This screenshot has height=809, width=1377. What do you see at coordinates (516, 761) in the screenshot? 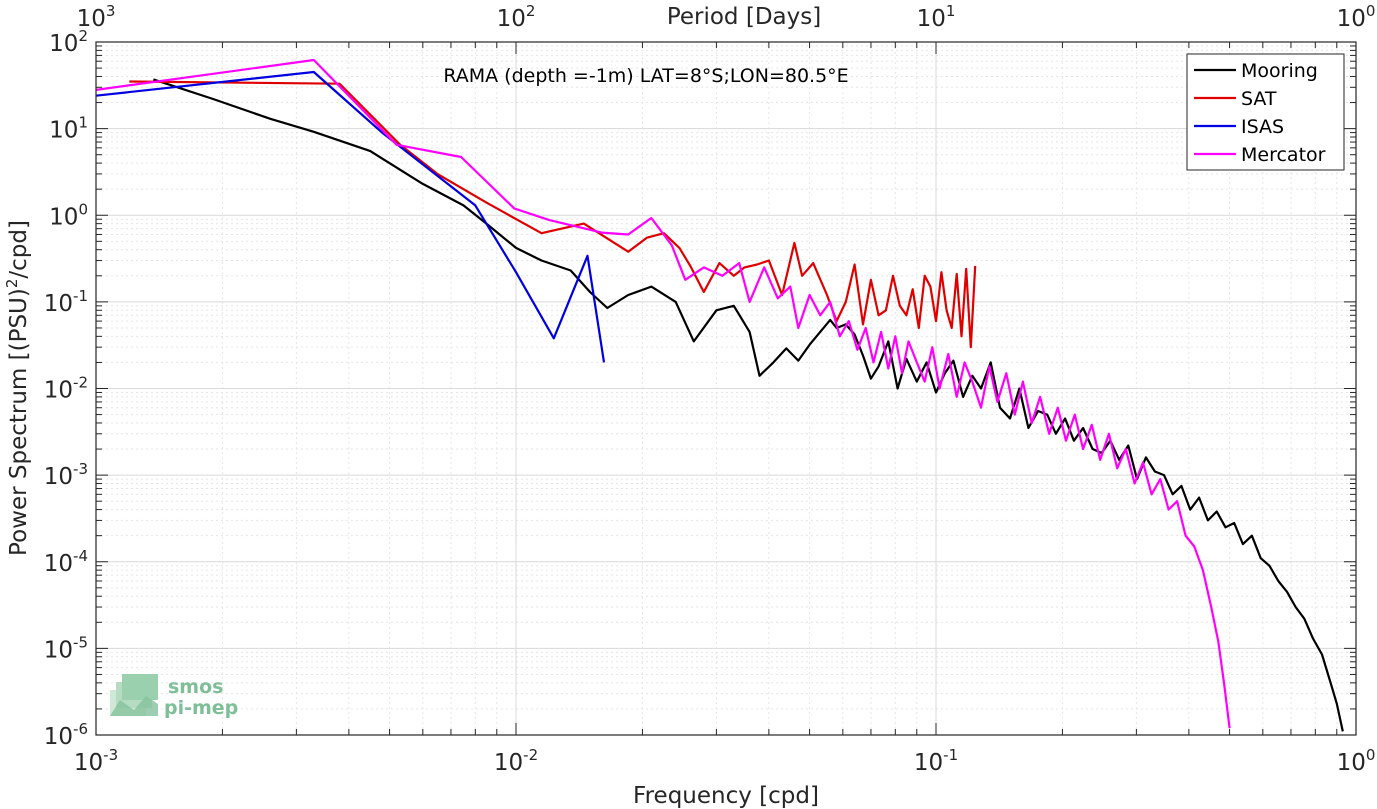
I see `x-tick-label: 10⁻²` at bounding box center [516, 761].